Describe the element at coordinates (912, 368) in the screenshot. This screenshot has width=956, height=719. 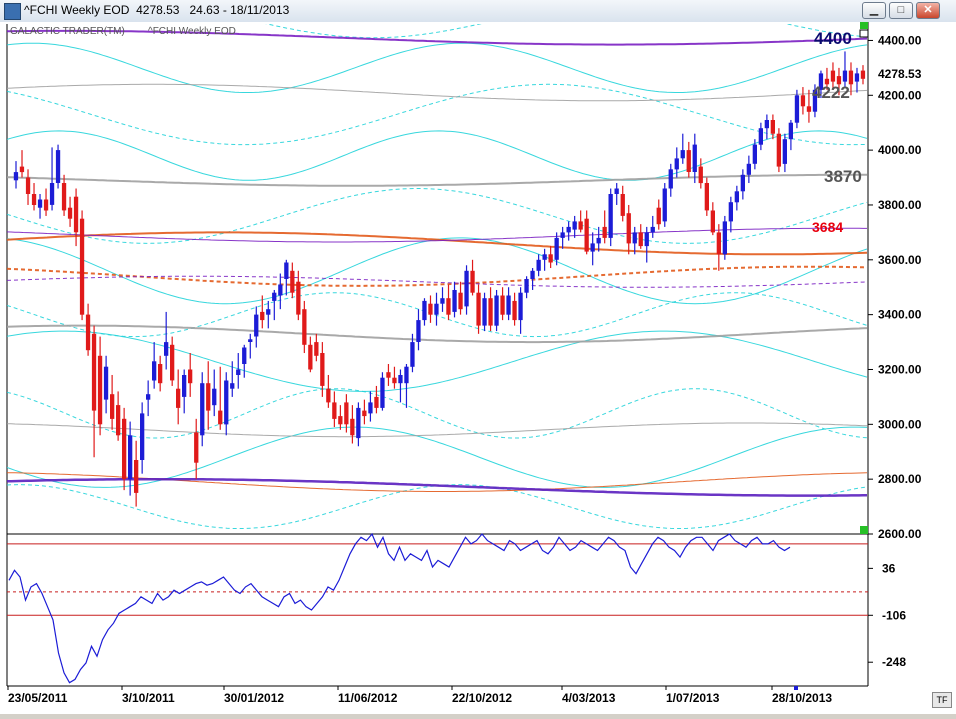
I see `axis-background` at that location.